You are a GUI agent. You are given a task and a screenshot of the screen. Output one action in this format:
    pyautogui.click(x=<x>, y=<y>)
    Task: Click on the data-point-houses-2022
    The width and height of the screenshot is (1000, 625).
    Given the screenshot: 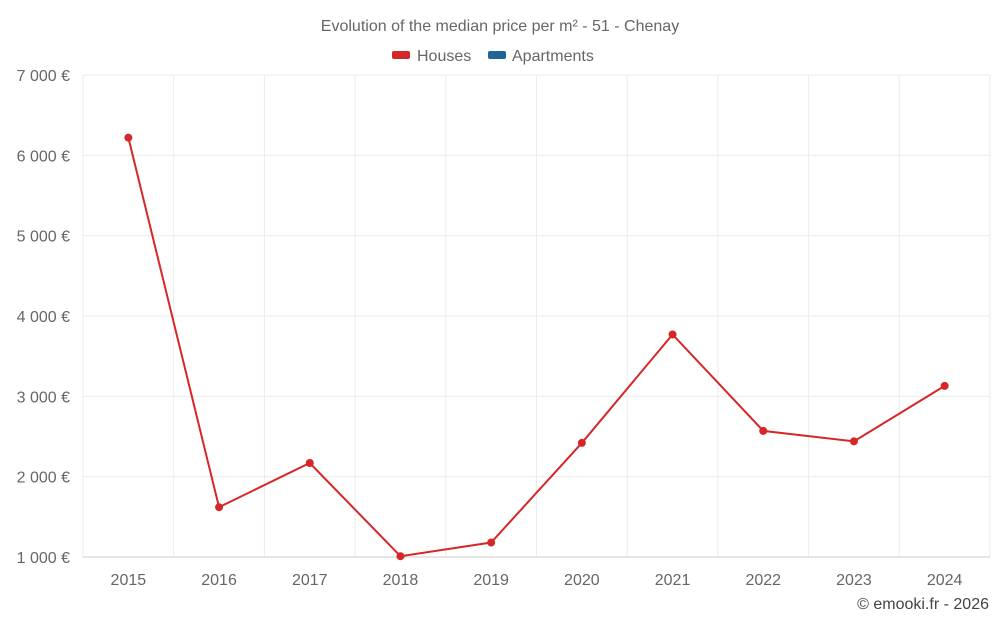 What is the action you would take?
    pyautogui.click(x=763, y=430)
    